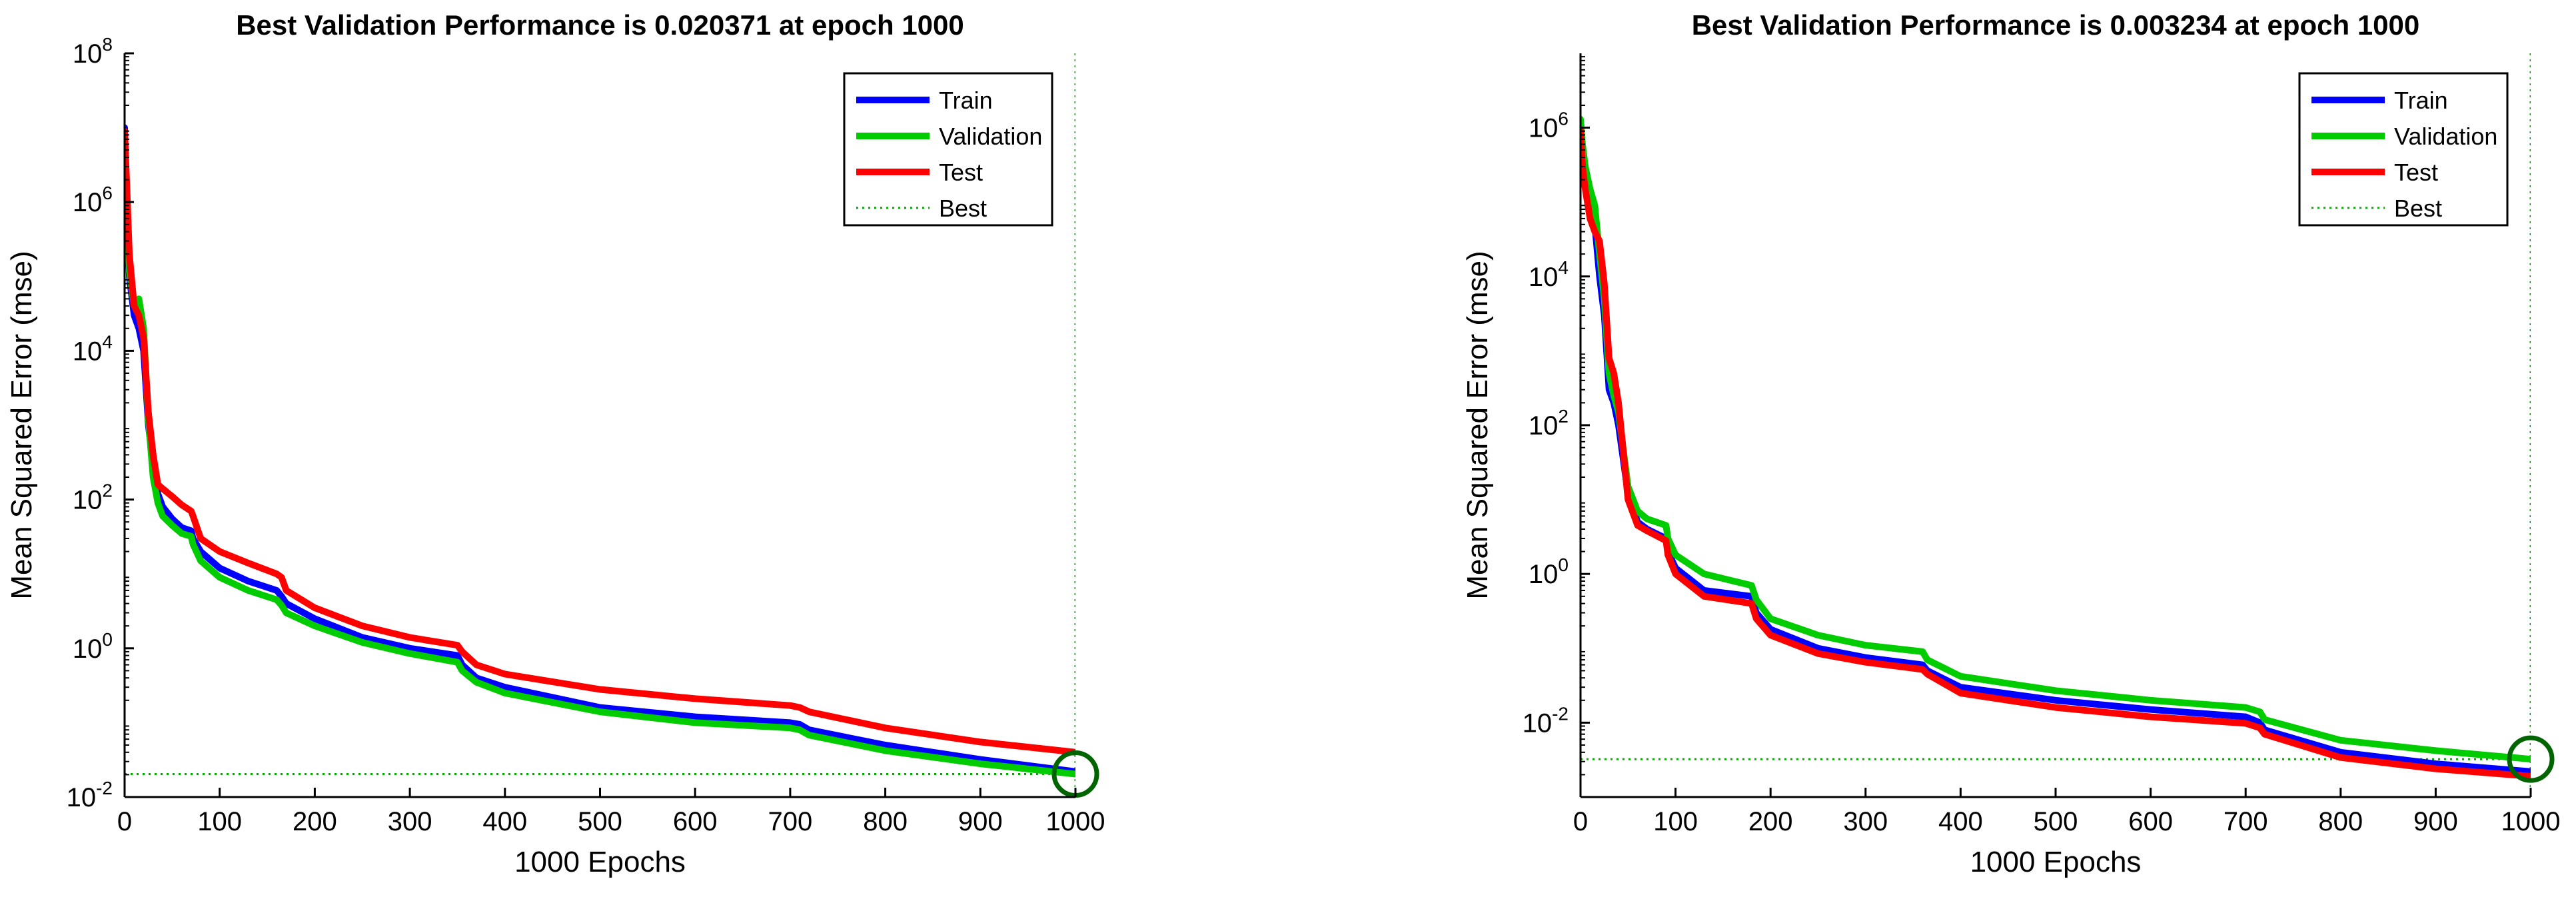 This screenshot has width=2576, height=909. Describe the element at coordinates (108, 44) in the screenshot. I see `y-tick-exponent: 8` at that location.